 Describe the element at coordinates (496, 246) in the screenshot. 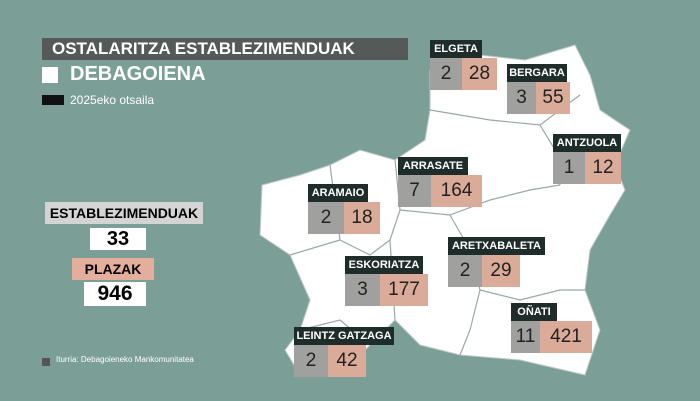

I see `town-name: ARETXABALETA` at that location.